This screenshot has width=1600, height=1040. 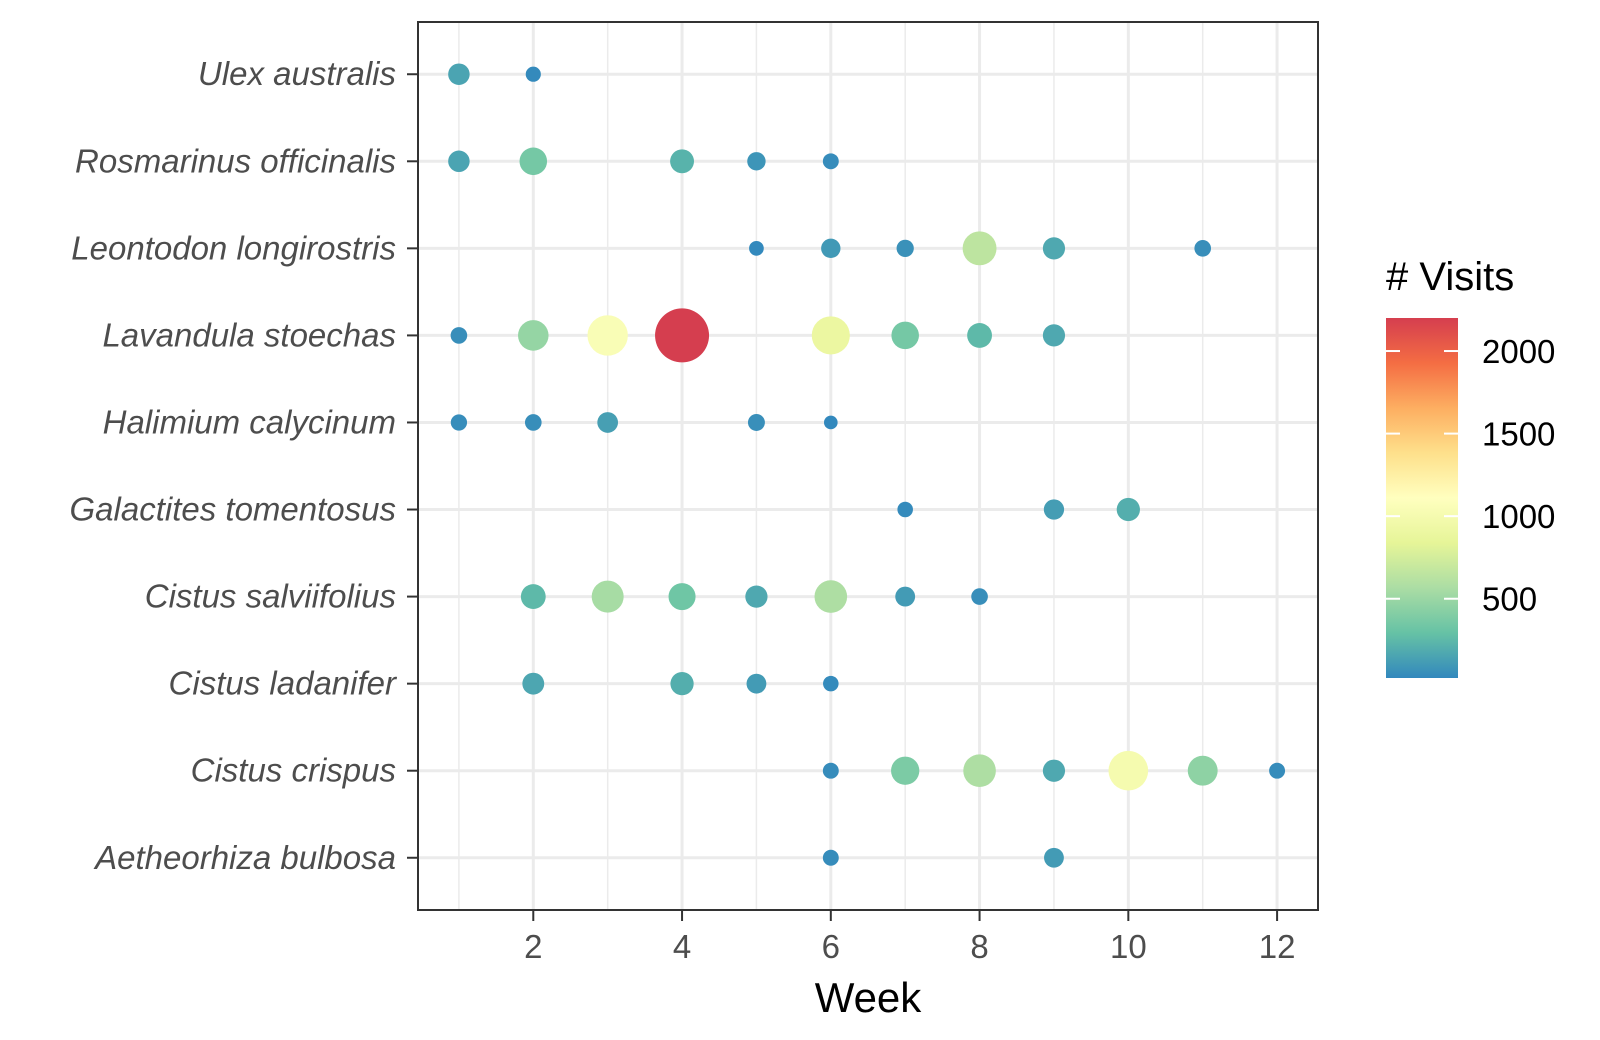 What do you see at coordinates (533, 946) in the screenshot?
I see `x-tick-label: 2` at bounding box center [533, 946].